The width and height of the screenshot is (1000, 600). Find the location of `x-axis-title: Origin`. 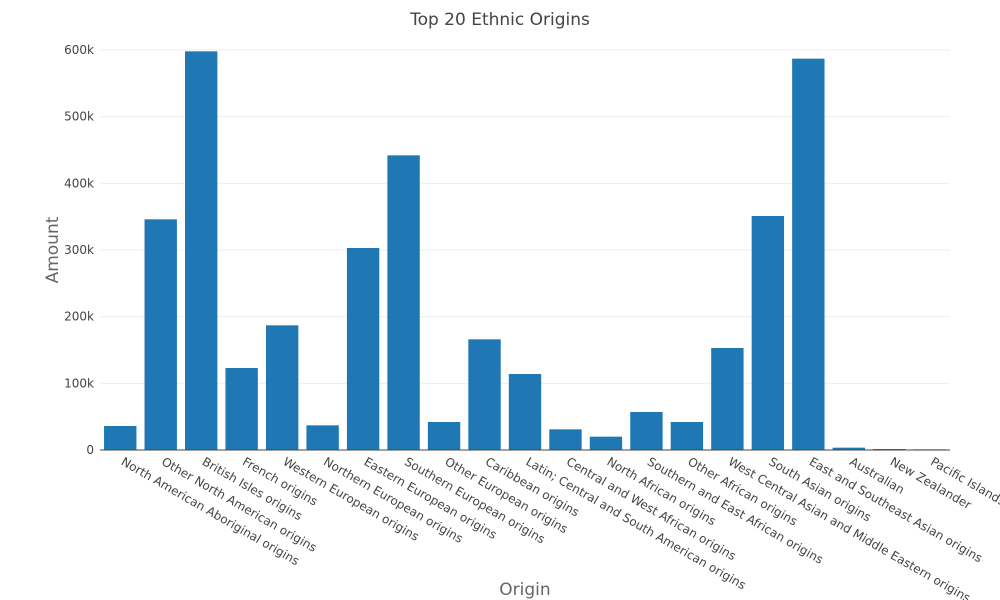

x-axis-title: Origin is located at coordinates (524, 590).